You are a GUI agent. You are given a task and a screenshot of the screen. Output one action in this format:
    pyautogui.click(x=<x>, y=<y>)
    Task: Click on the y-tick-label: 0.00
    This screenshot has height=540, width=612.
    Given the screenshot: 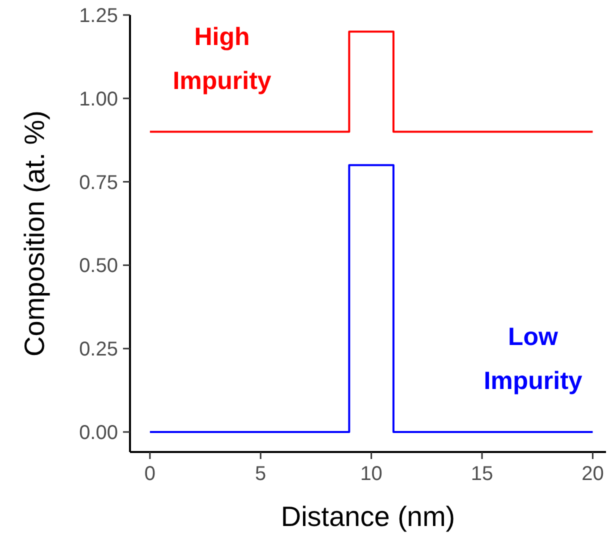 What is the action you would take?
    pyautogui.click(x=98, y=433)
    